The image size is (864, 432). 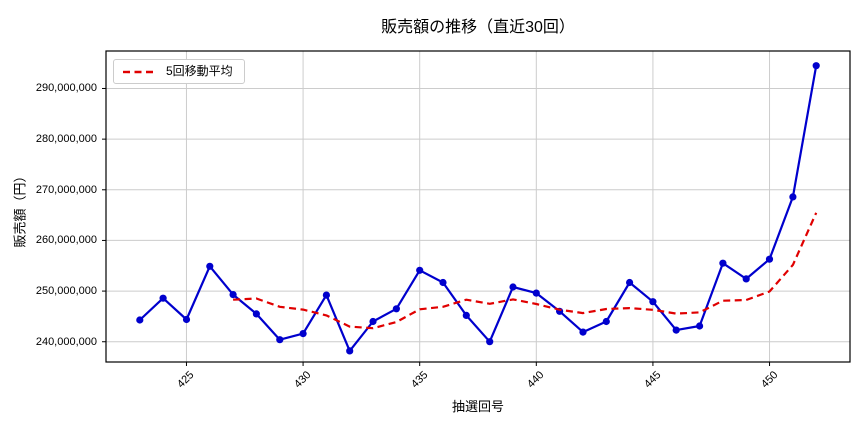 I want to click on chart-title: 販売額の推移（直近30回）, so click(x=478, y=27).